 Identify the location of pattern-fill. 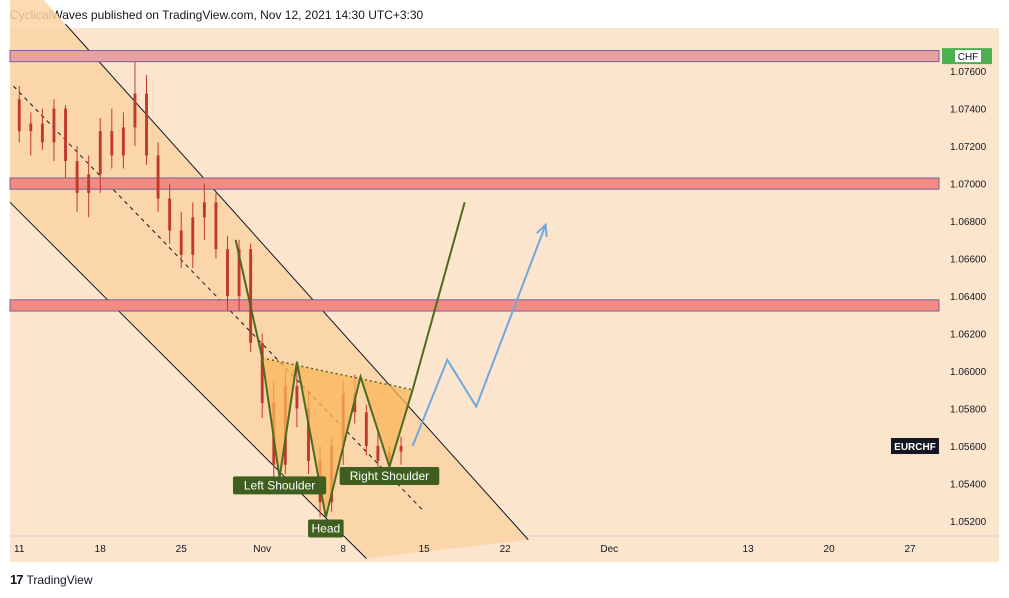
(337, 437).